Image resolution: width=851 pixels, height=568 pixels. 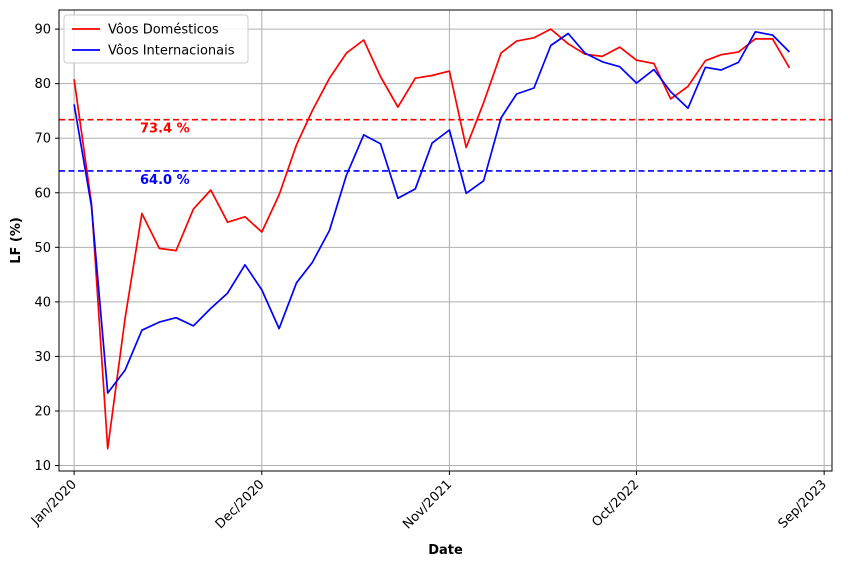 I want to click on y-axis-ticks: 10 20 30 40 50 60 70 80 90, so click(x=46, y=248).